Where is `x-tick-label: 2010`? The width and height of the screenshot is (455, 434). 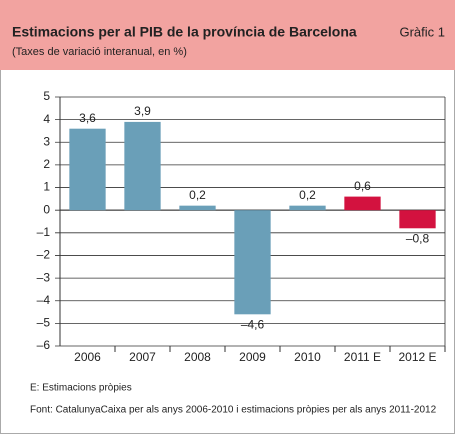
x-tick-label: 2010 is located at coordinates (307, 357).